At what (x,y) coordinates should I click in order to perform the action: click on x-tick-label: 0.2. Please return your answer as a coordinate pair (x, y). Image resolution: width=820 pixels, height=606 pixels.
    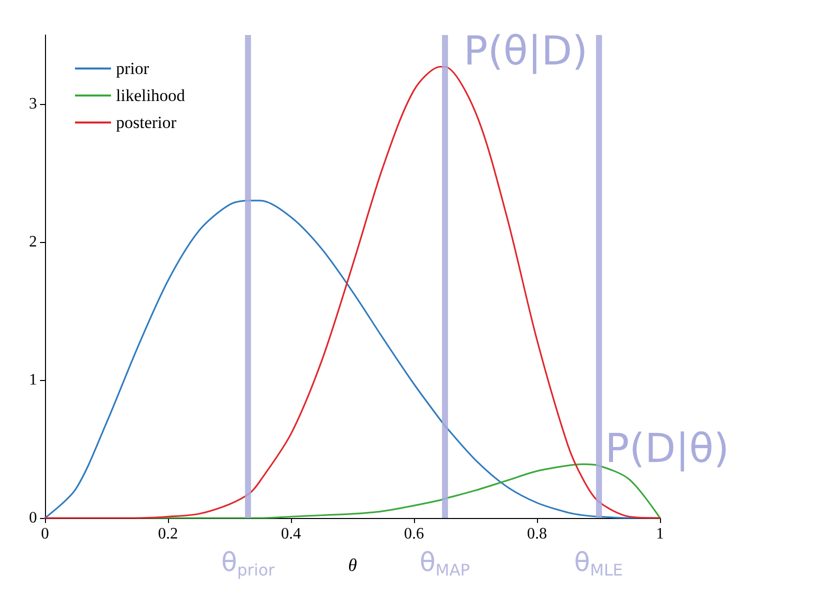
    Looking at the image, I should click on (168, 534).